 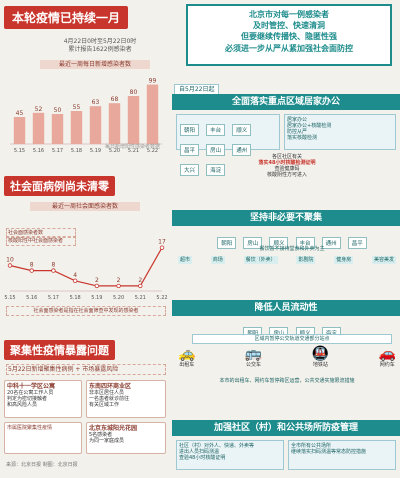 I want to click on blk2-icon-2: 餐饮（外卖）, so click(x=260, y=260).